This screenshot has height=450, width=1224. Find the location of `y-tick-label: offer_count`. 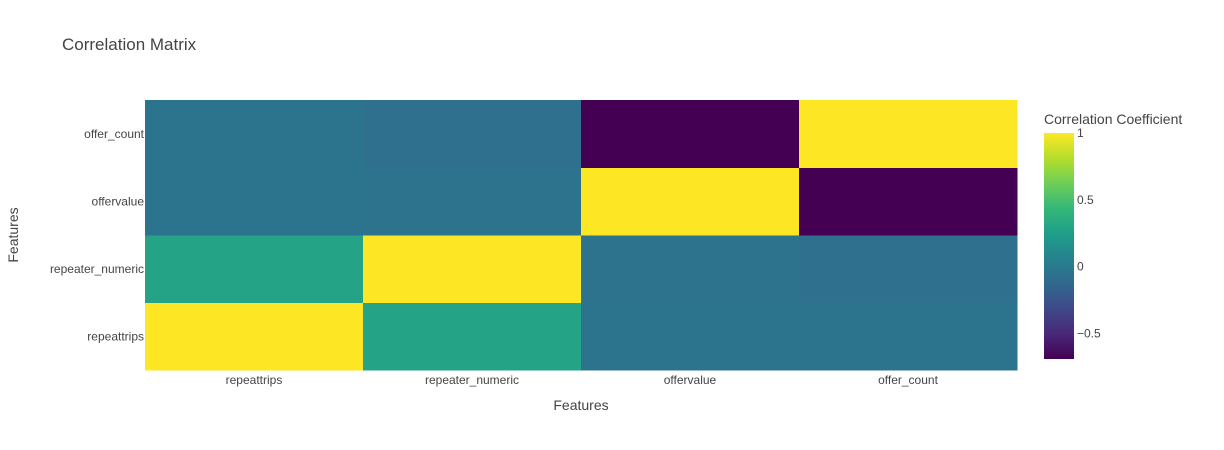

y-tick-label: offer_count is located at coordinates (114, 134).